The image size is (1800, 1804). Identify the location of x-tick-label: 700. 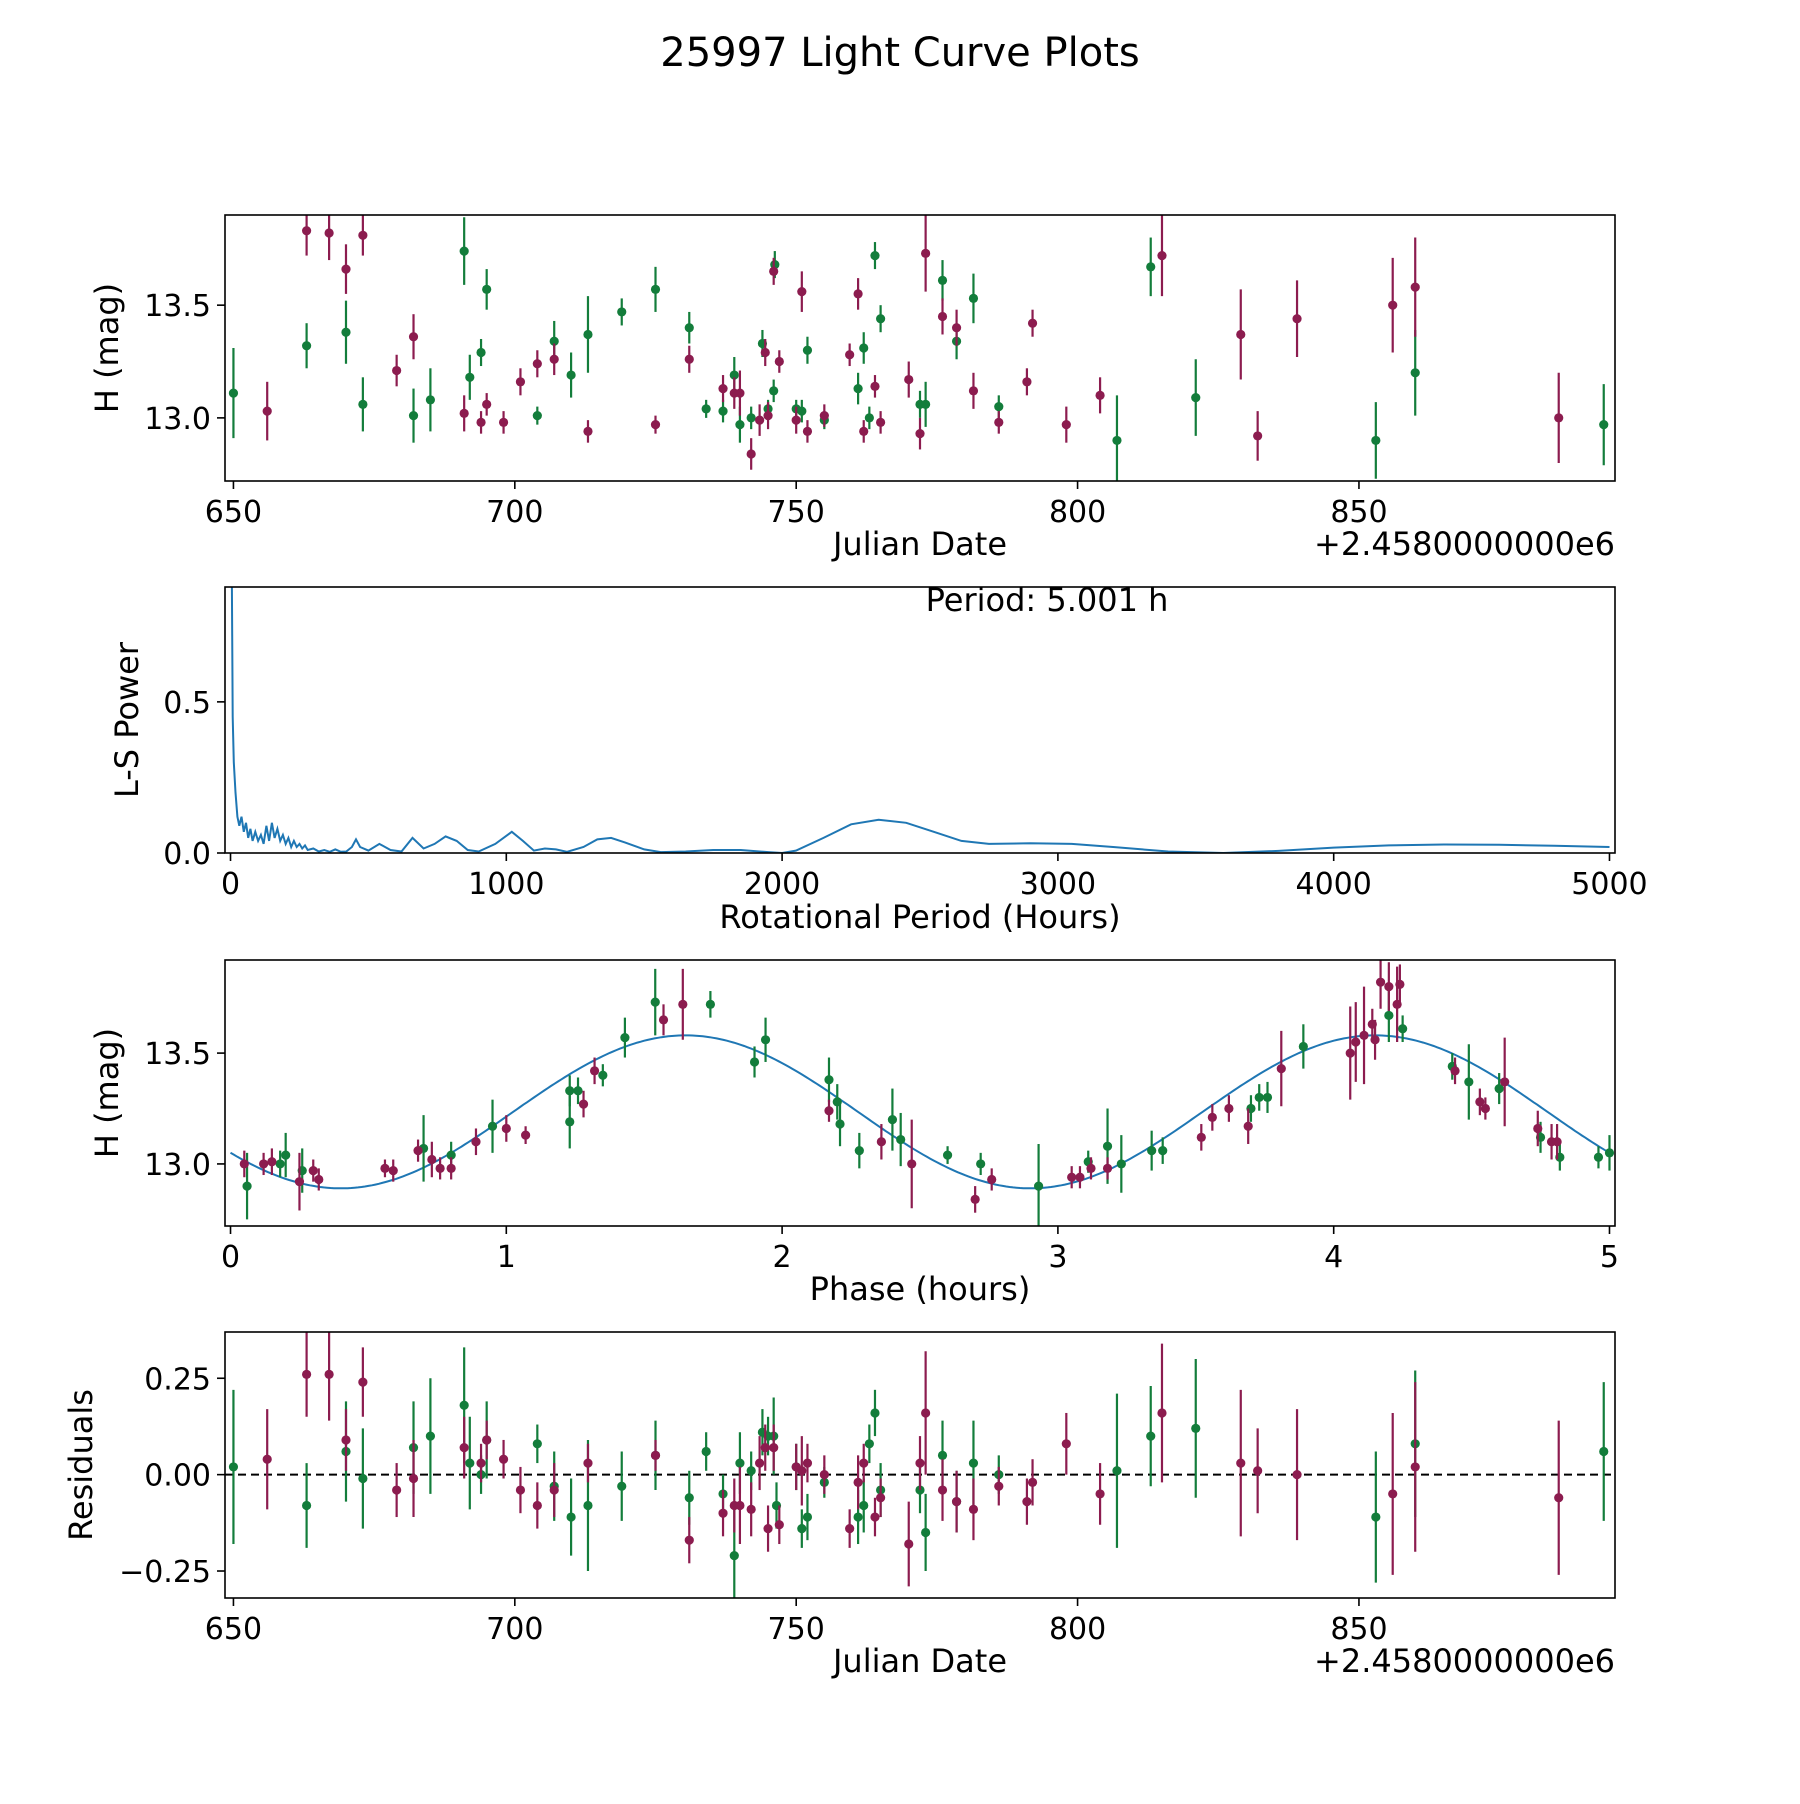
(514, 1629).